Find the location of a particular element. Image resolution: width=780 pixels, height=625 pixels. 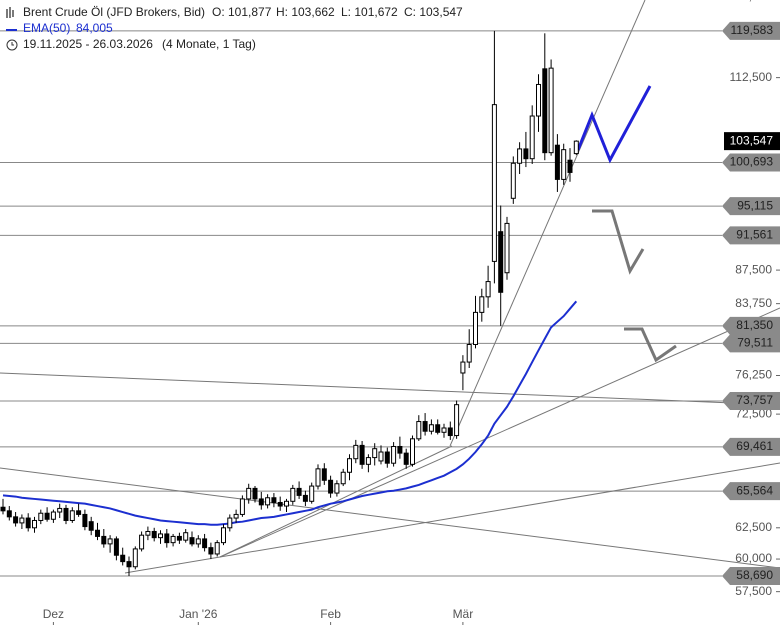

projection-arrows is located at coordinates (626, 224).